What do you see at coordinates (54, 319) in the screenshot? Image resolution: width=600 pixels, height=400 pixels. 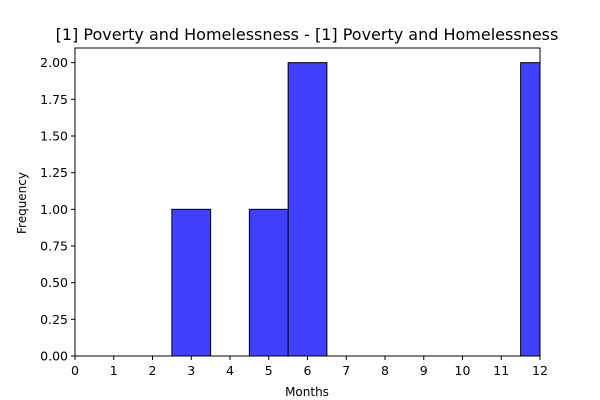 I see `y-tick-label: 0.25` at bounding box center [54, 319].